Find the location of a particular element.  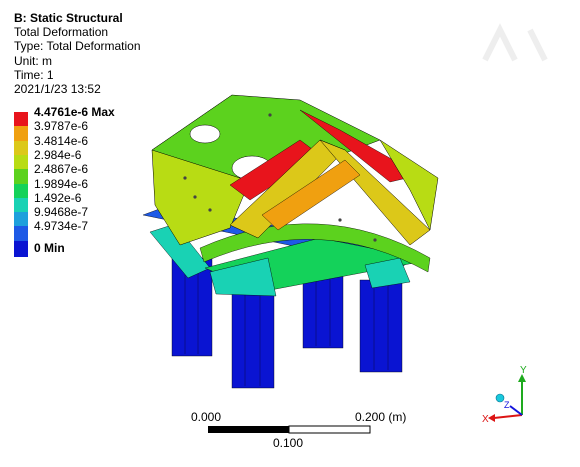

legend-level: 0 Min is located at coordinates (84, 248).